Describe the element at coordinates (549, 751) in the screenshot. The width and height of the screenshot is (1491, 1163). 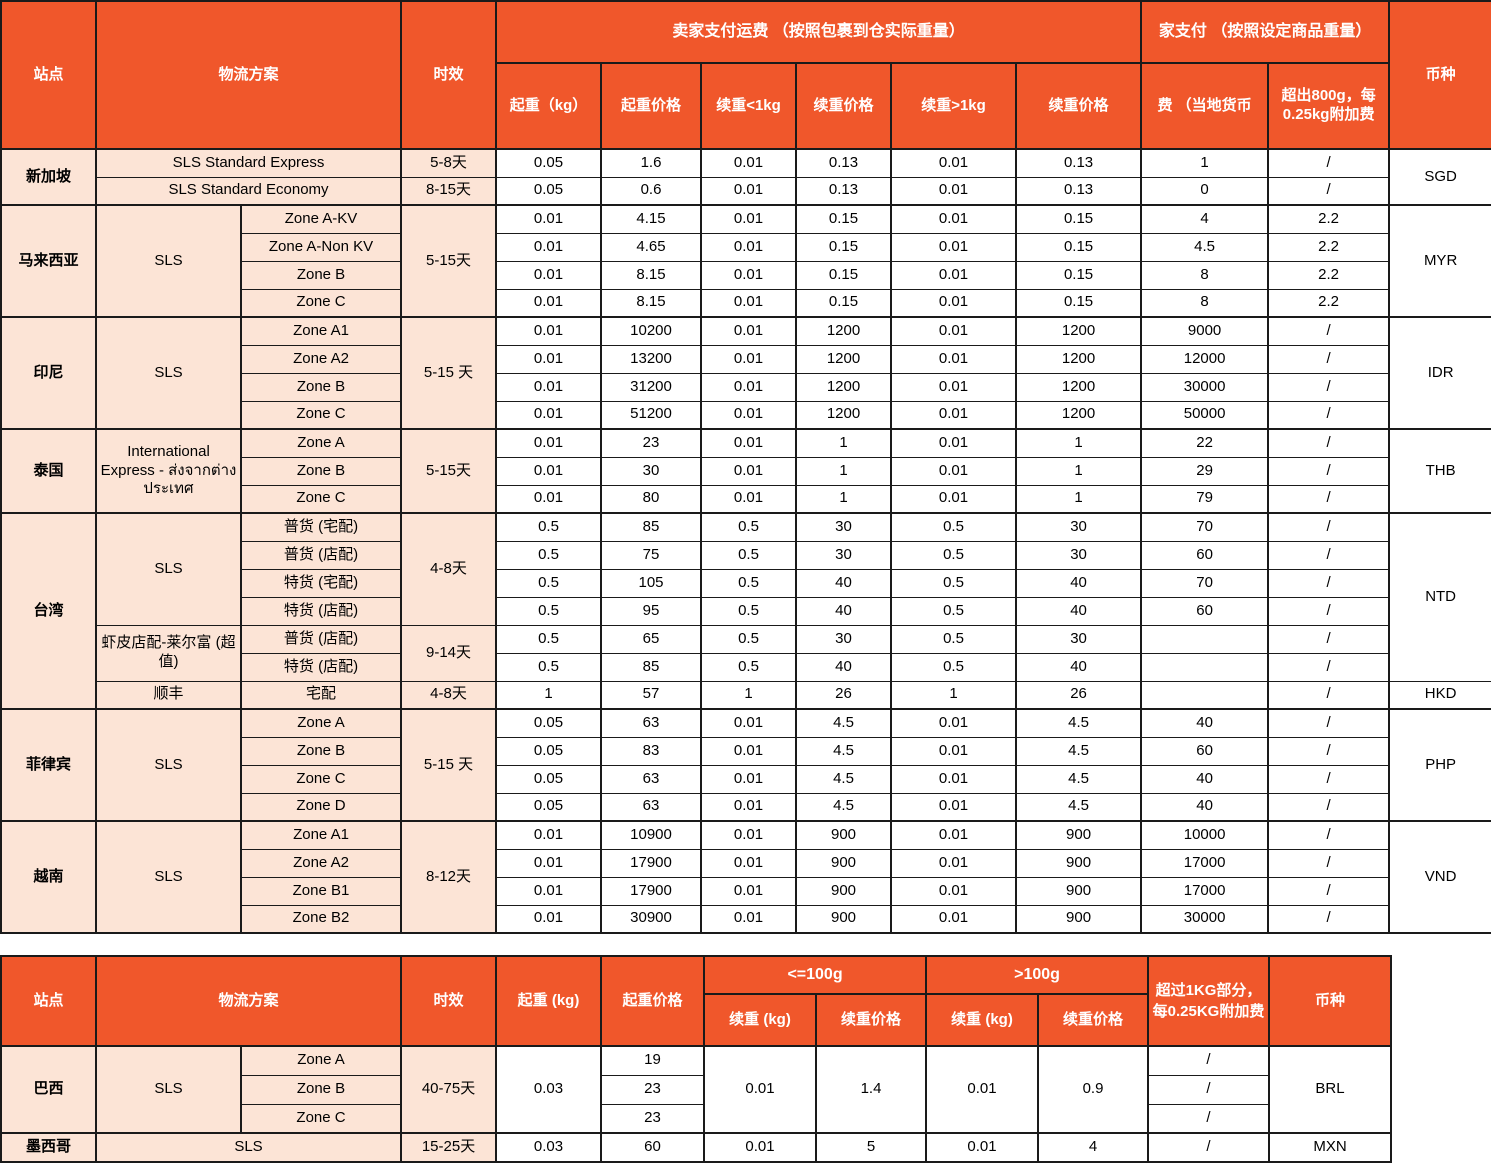
I see `value-cell: 0.05` at that location.